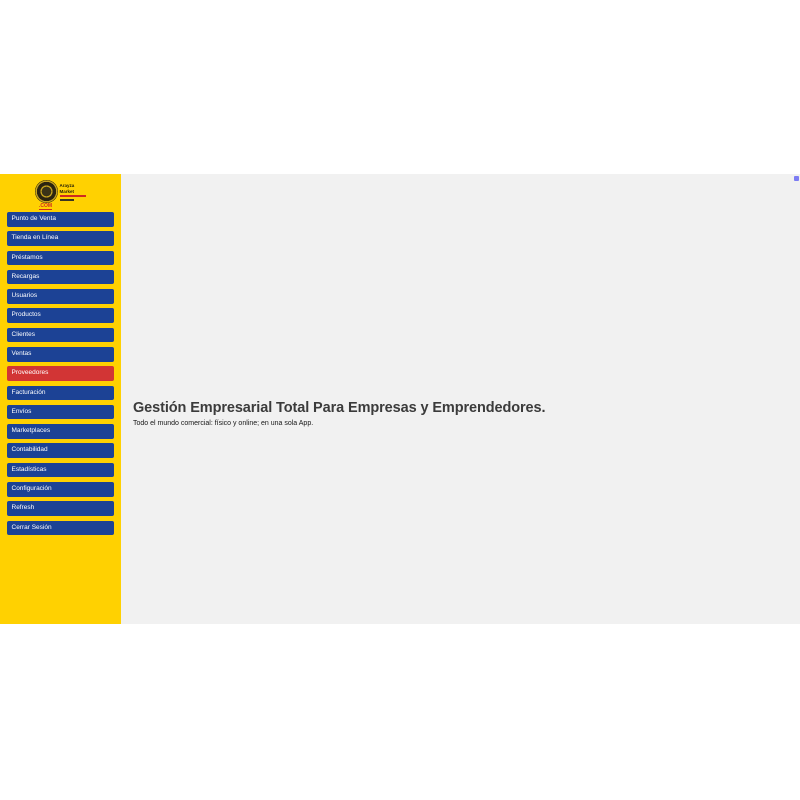 The image size is (800, 800). Describe the element at coordinates (60, 412) in the screenshot. I see `sidebar-item-envios: Envíos` at that location.